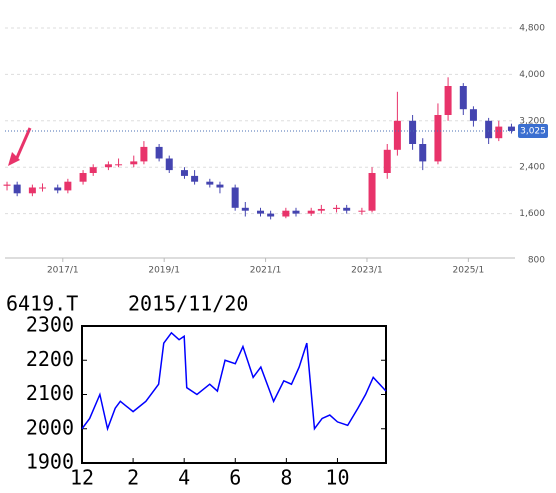 The width and height of the screenshot is (556, 493). I want to click on y-tick-label: 3,200, so click(532, 121).